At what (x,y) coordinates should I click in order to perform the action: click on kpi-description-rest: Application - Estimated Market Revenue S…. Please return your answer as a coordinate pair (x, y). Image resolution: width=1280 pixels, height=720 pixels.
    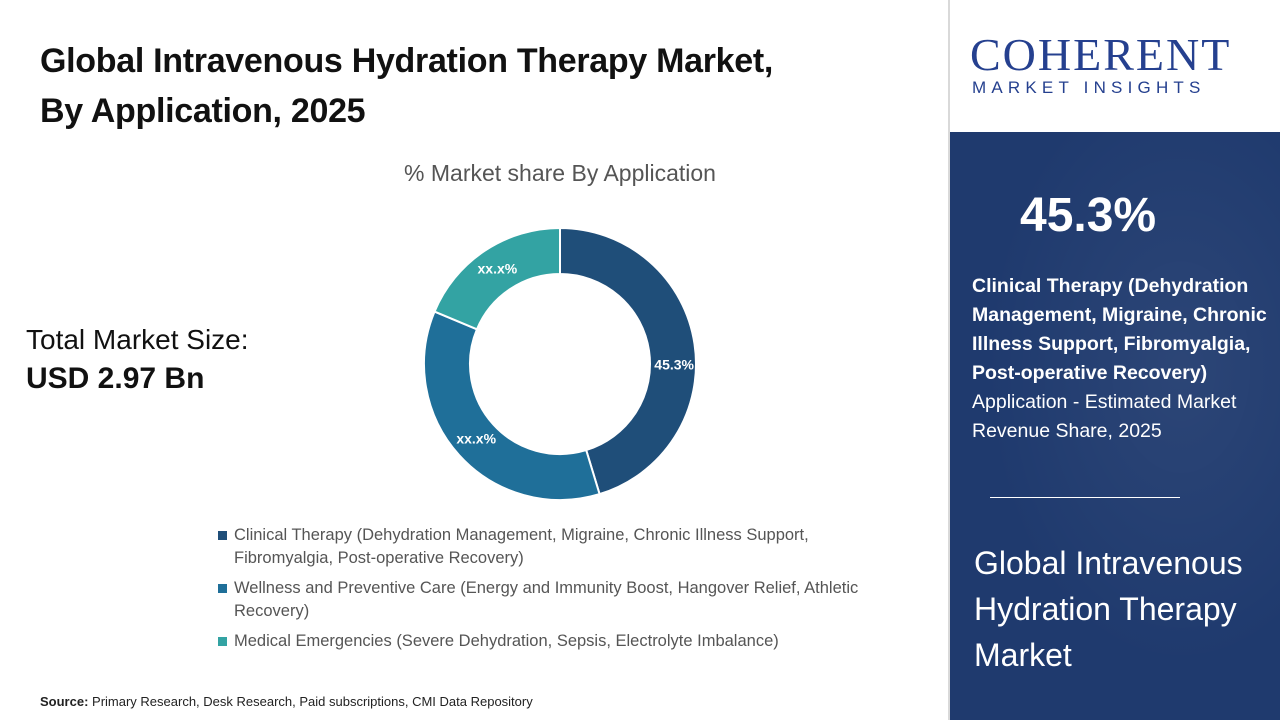
    Looking at the image, I should click on (1104, 416).